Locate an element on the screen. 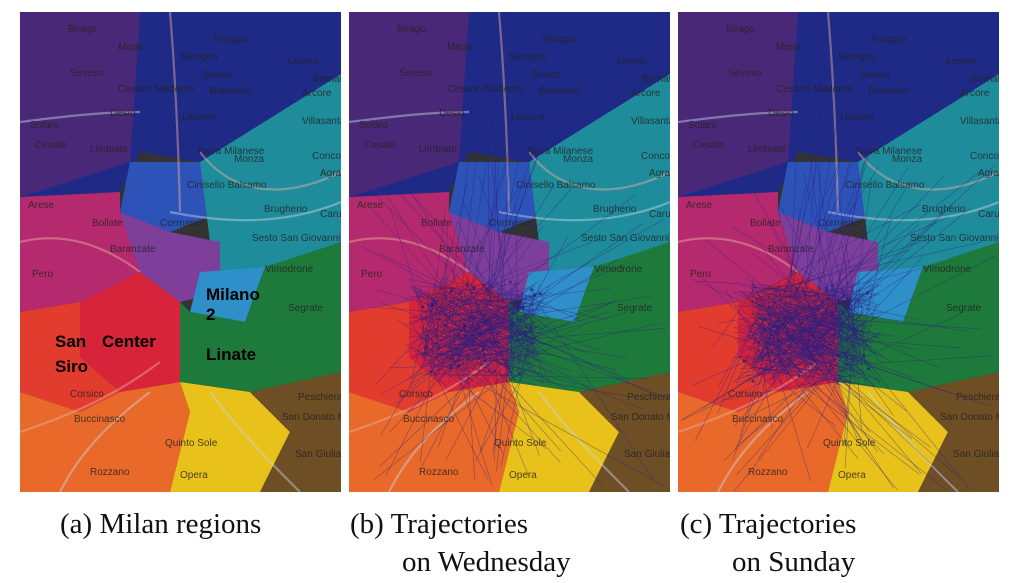 The image size is (1012, 583). place-name-label: Arcore is located at coordinates (646, 93).